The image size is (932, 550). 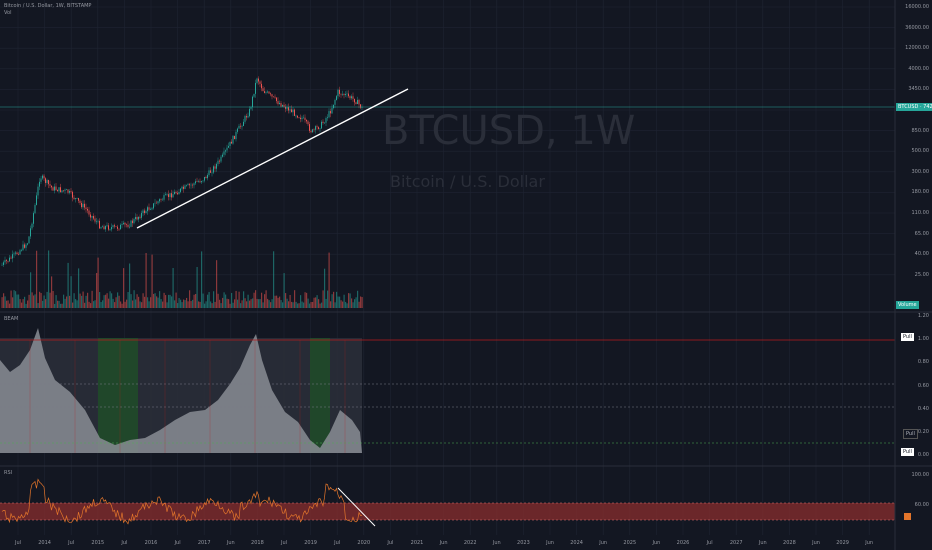 What do you see at coordinates (550, 543) in the screenshot?
I see `time-tick-label: Jun` at bounding box center [550, 543].